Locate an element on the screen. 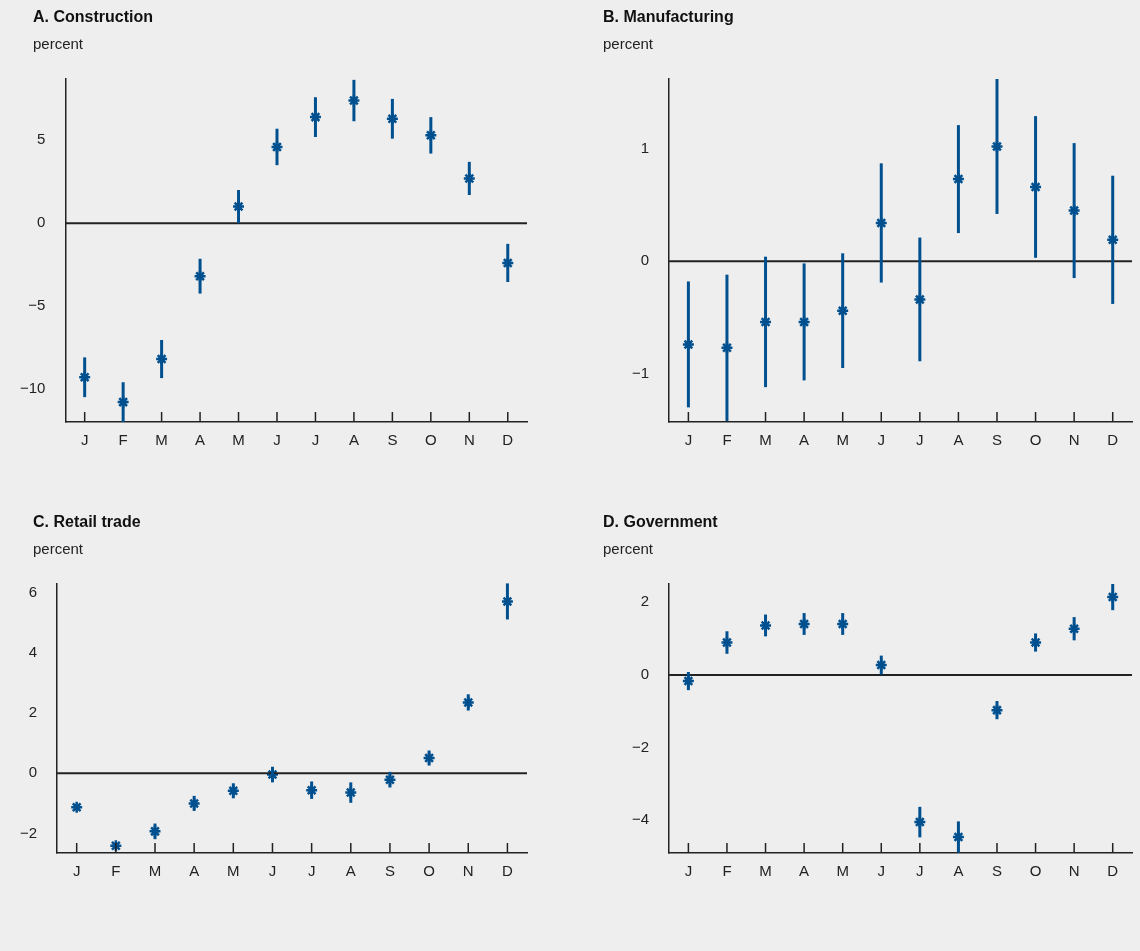 This screenshot has height=951, width=1140. y-tick-label: 5 is located at coordinates (41, 139).